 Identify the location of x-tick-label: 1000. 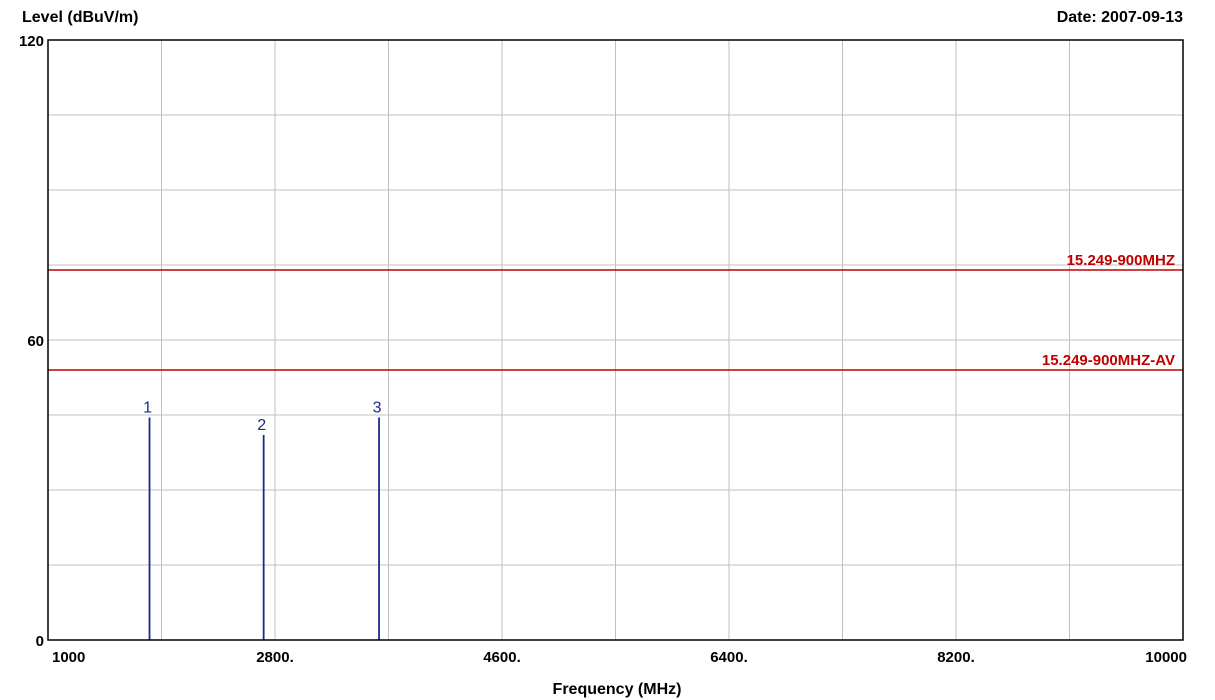
(68, 657).